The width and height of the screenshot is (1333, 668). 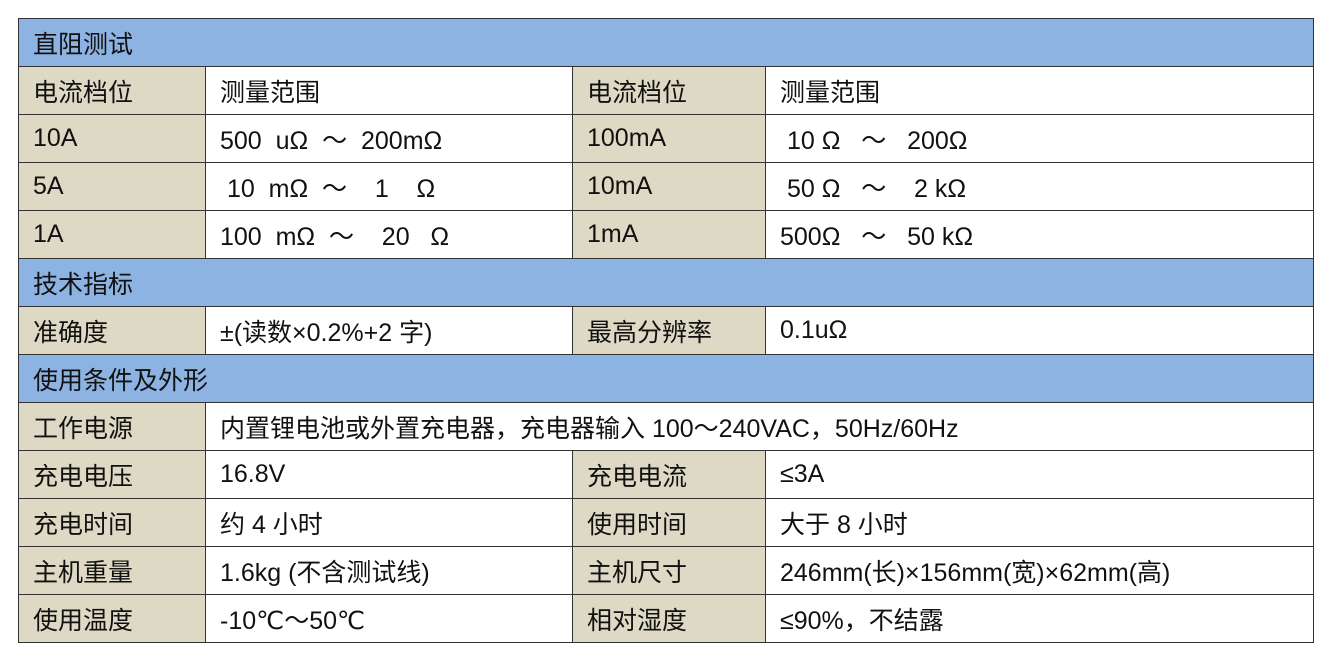 What do you see at coordinates (389, 570) in the screenshot?
I see `value-cell: 1.6kg (不含测试线)` at bounding box center [389, 570].